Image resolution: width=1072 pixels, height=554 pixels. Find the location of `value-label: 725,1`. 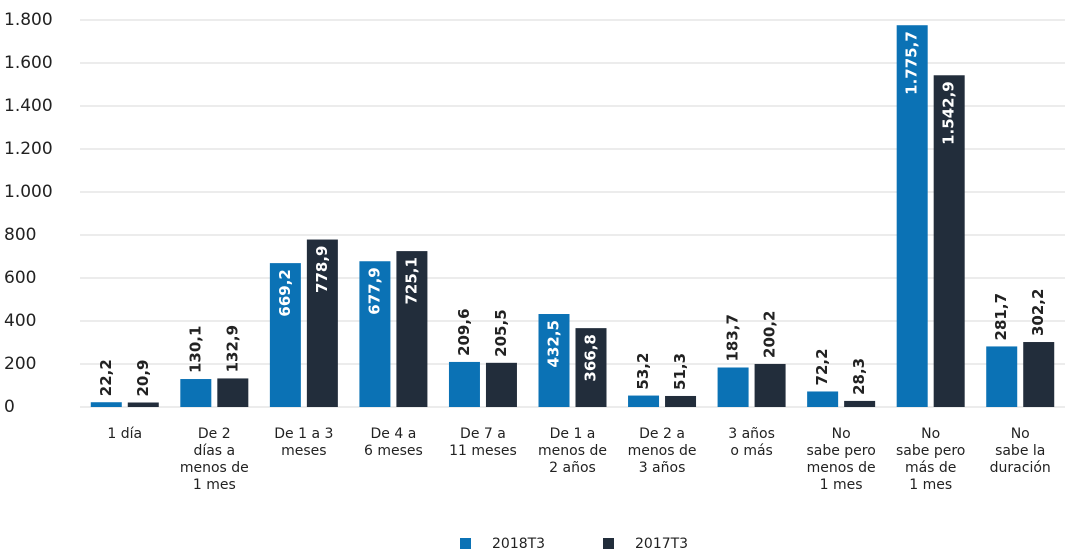

value-label: 725,1 is located at coordinates (411, 280).